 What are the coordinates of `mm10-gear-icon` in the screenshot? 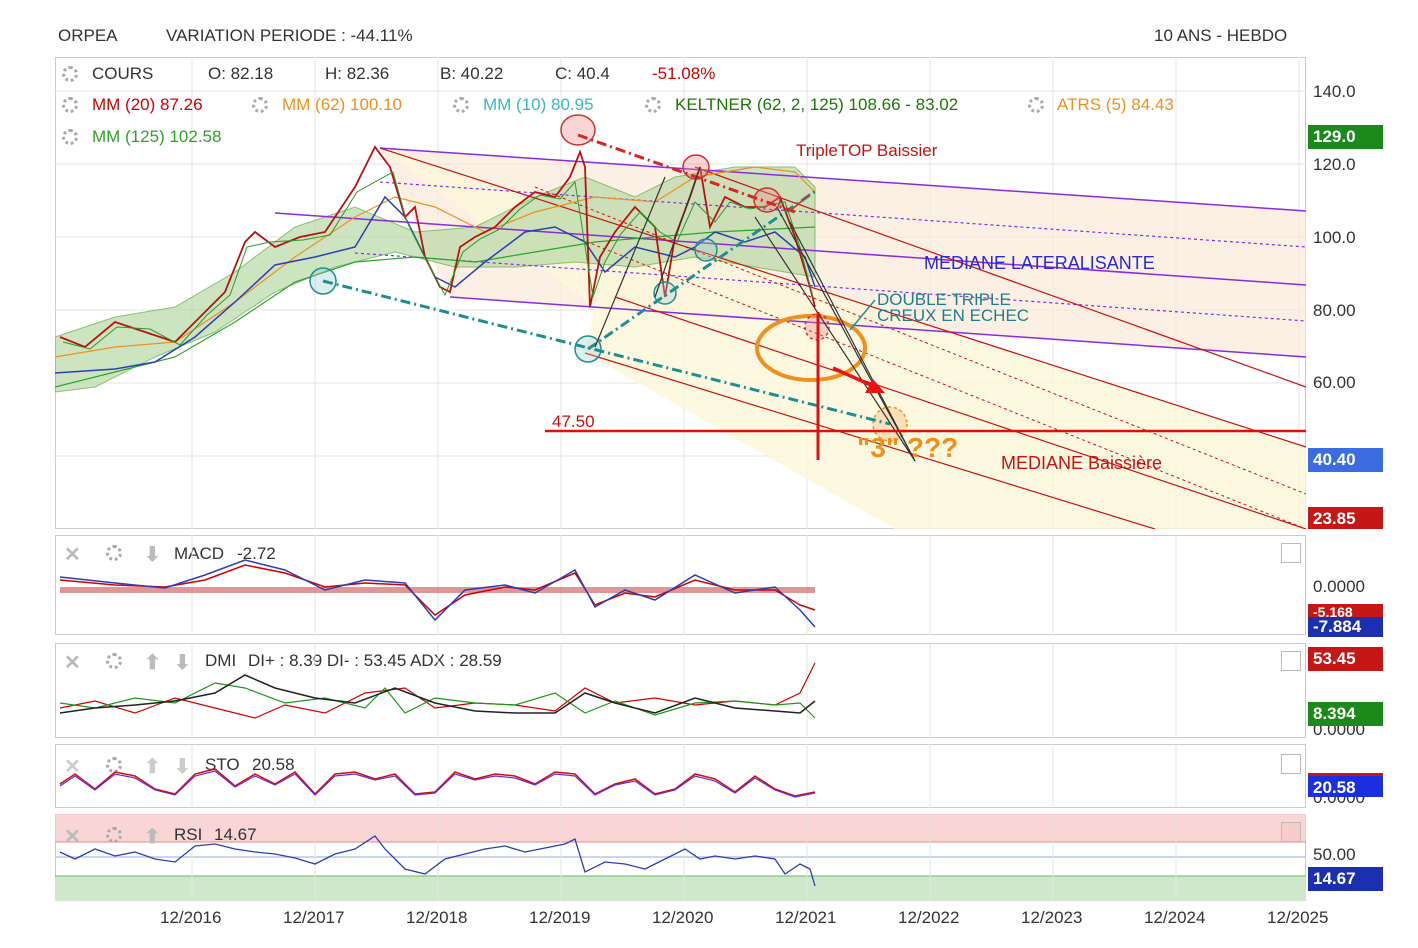 It's located at (461, 105).